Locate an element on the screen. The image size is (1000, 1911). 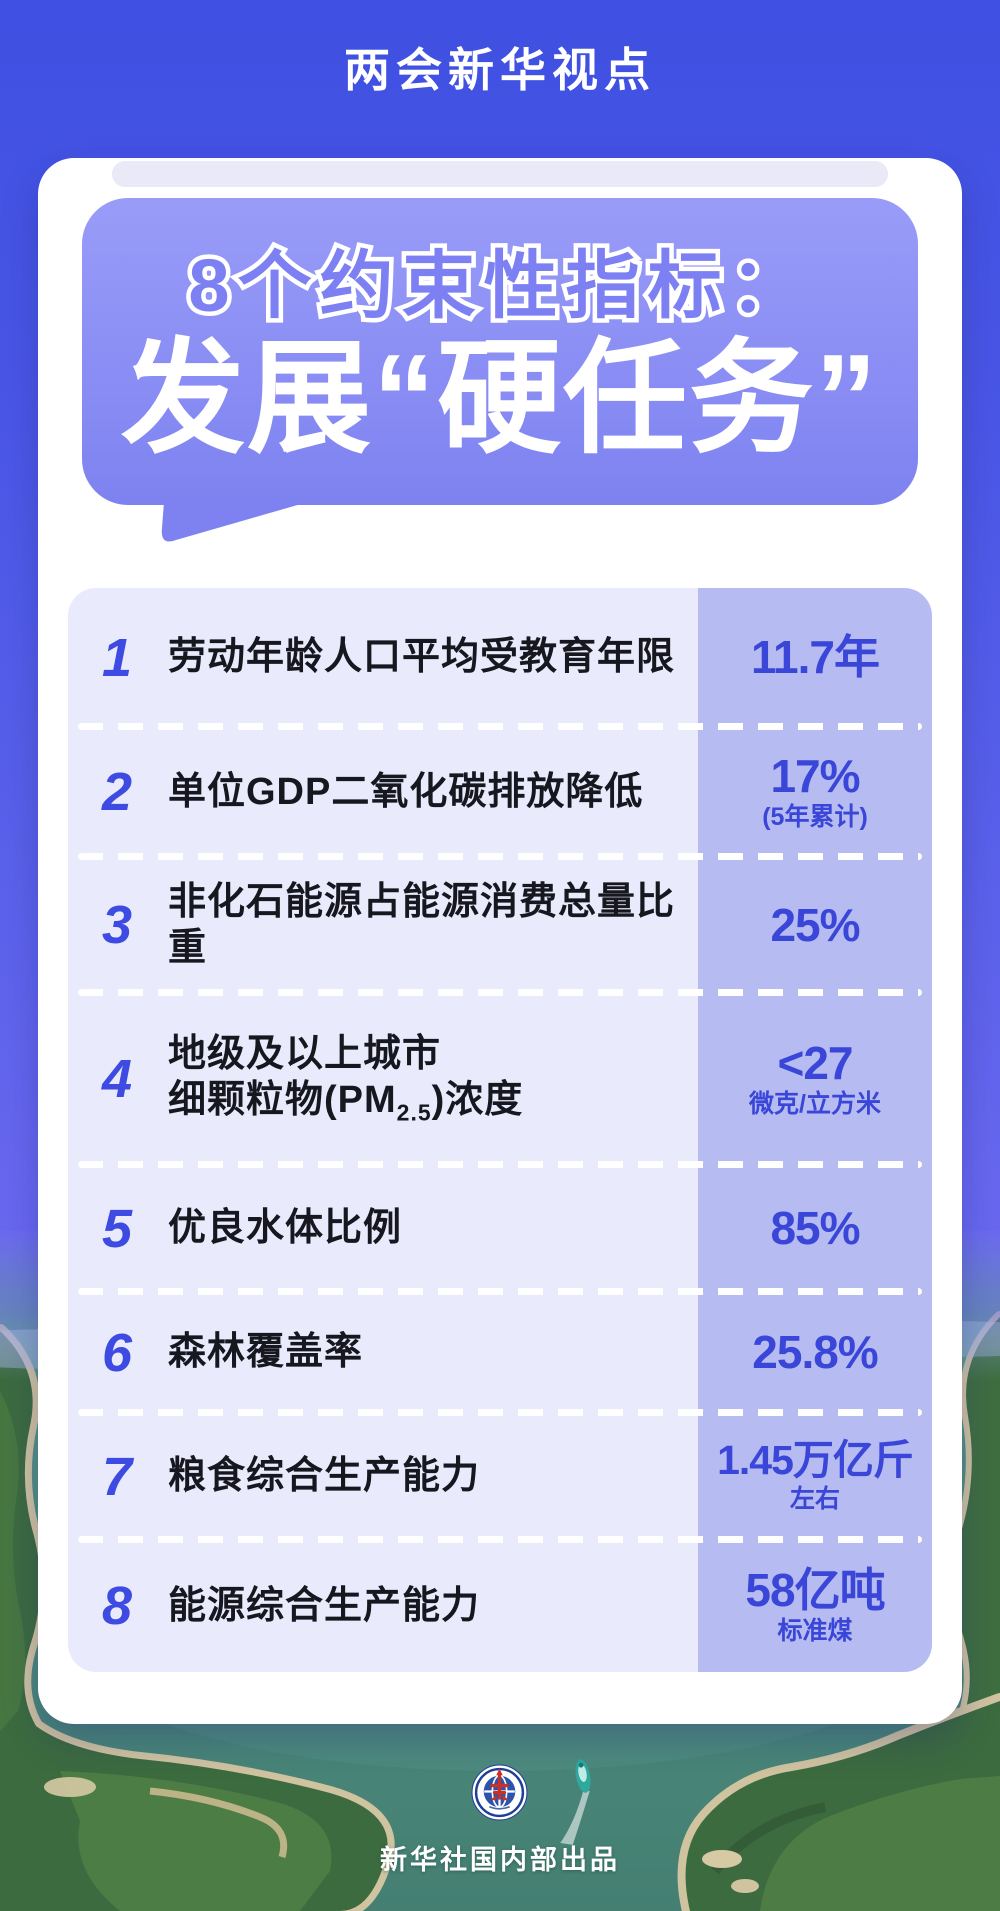
row-label: 能源综合生产能力 is located at coordinates (324, 1605).